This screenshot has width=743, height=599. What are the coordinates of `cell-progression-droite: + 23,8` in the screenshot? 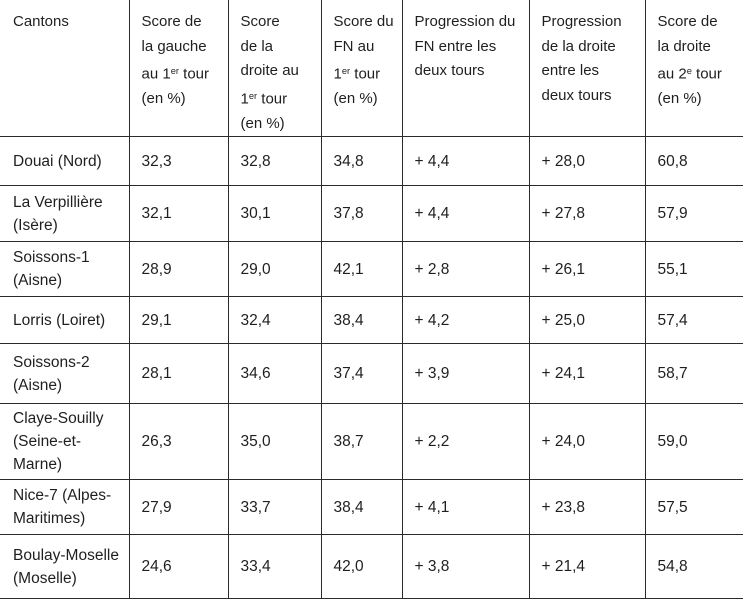 It's located at (586, 507).